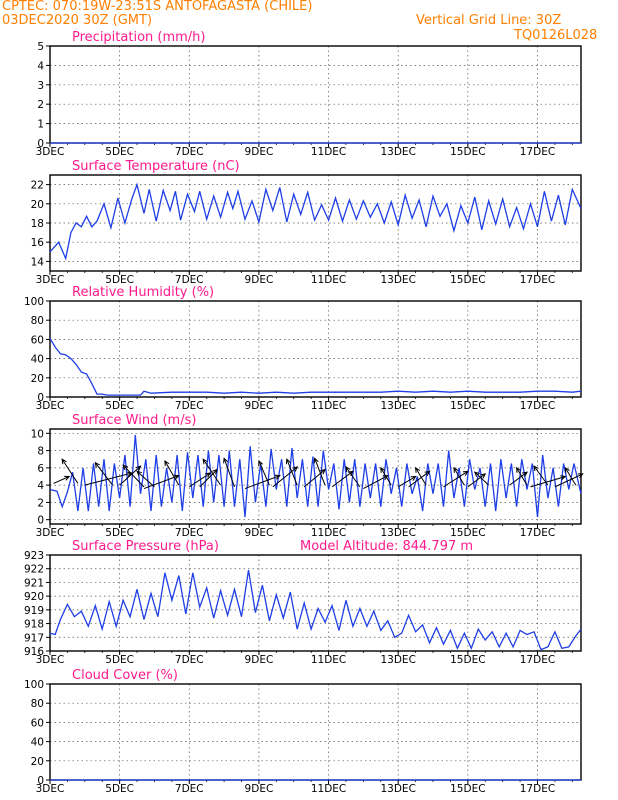  What do you see at coordinates (37, 186) in the screenshot?
I see `y-tick-label: 22` at bounding box center [37, 186].